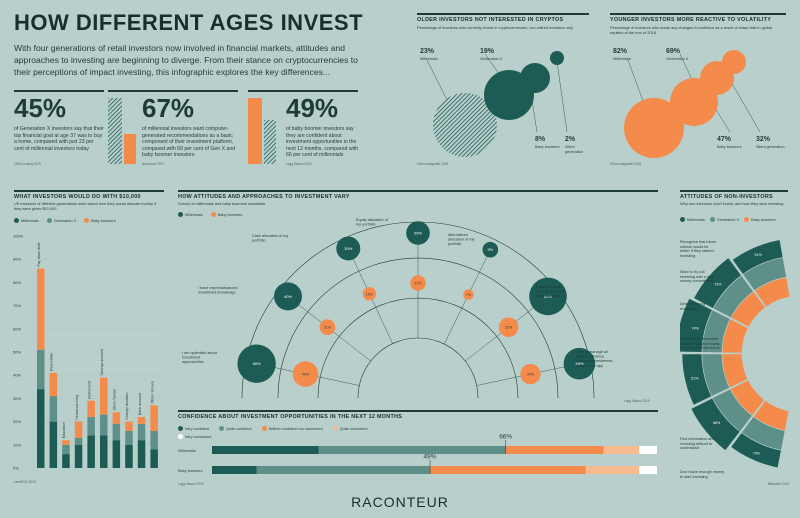 The image size is (800, 518). Describe the element at coordinates (190, 471) in the screenshot. I see `row-label: Baby boomers` at that location.